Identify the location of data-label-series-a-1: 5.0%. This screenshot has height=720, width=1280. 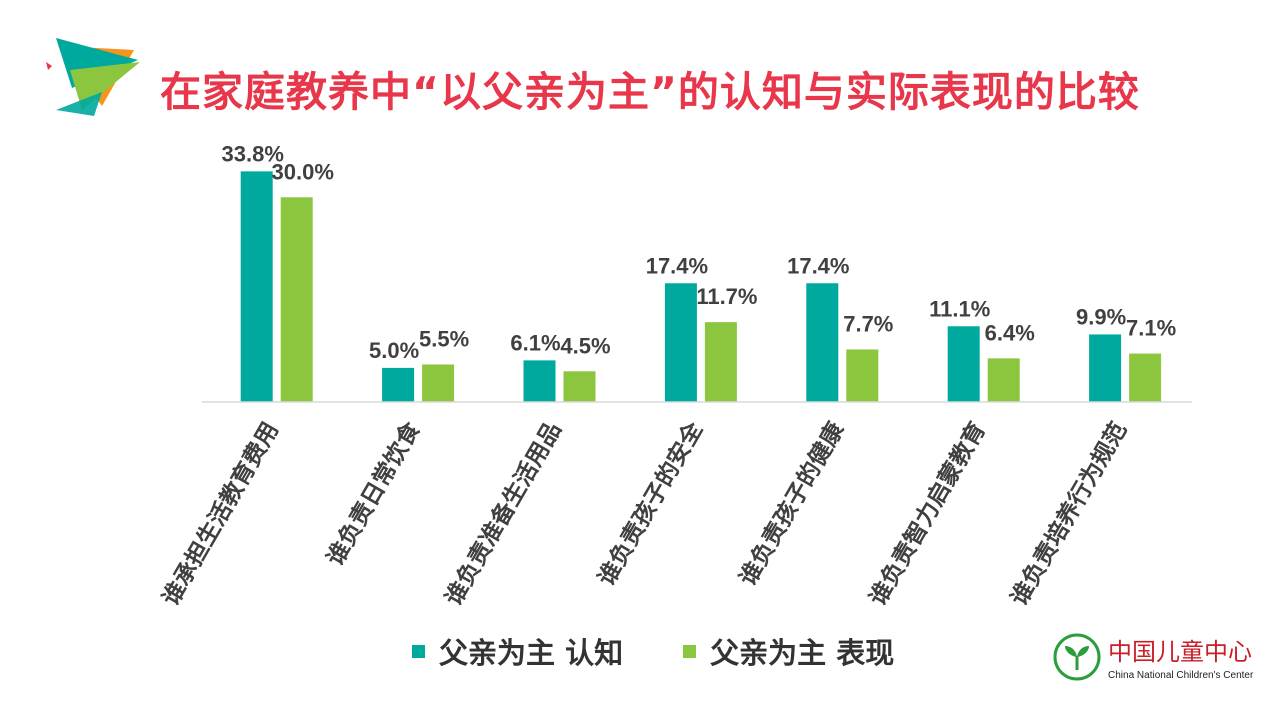
(394, 350).